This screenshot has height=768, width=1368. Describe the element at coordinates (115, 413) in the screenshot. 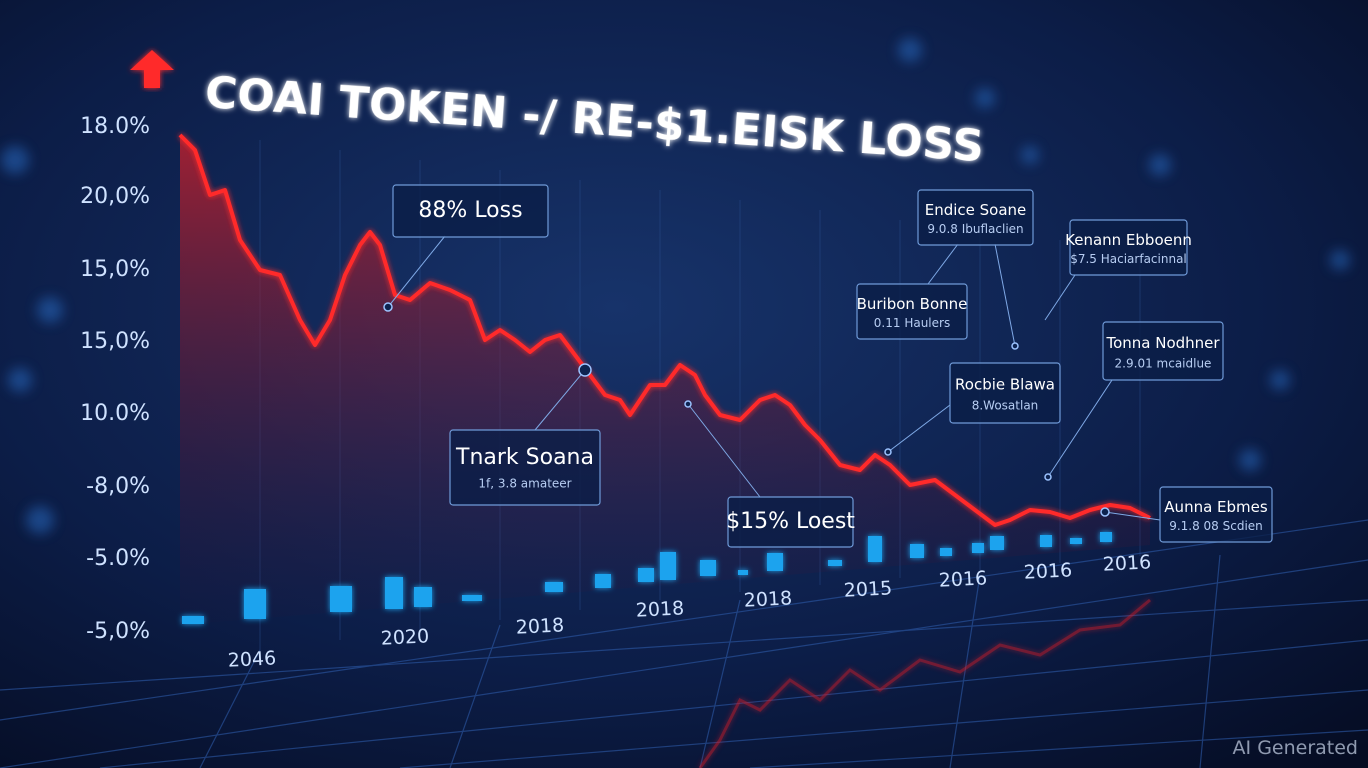

I see `y-axis-label: 10.0%` at that location.